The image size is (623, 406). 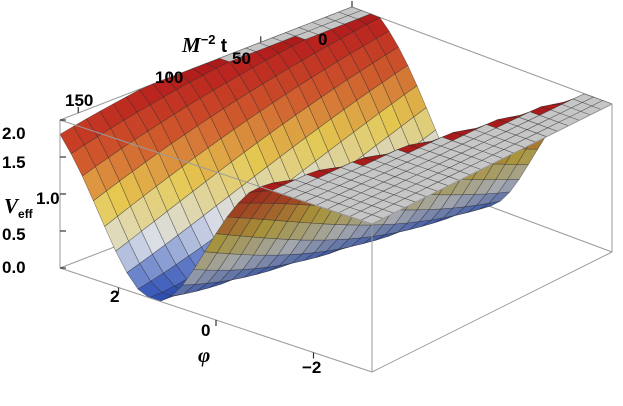 What do you see at coordinates (14, 133) in the screenshot?
I see `v-tick-2.0: 2.0` at bounding box center [14, 133].